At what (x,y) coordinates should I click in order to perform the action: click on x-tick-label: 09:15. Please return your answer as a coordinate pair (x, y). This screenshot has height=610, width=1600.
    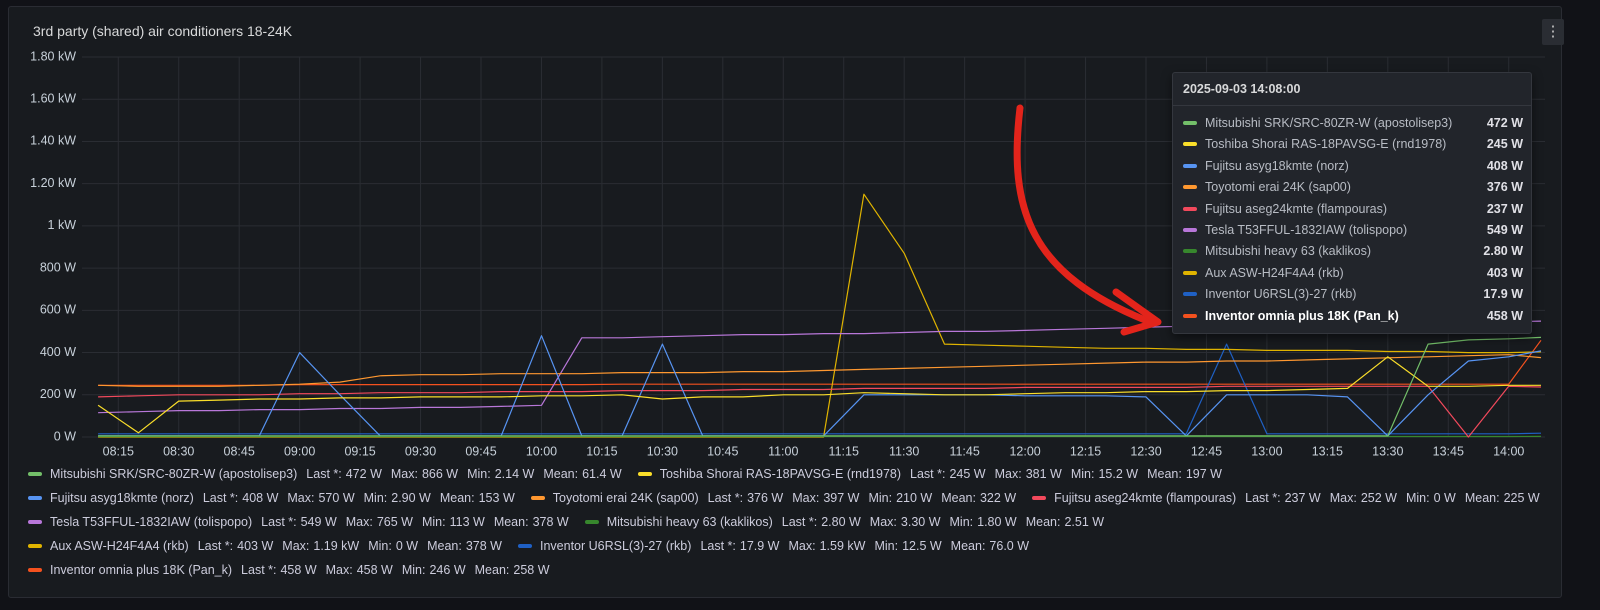
    Looking at the image, I should click on (359, 451).